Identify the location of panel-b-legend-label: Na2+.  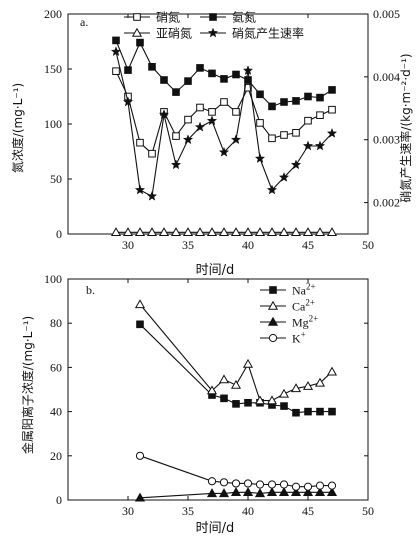
(304, 290).